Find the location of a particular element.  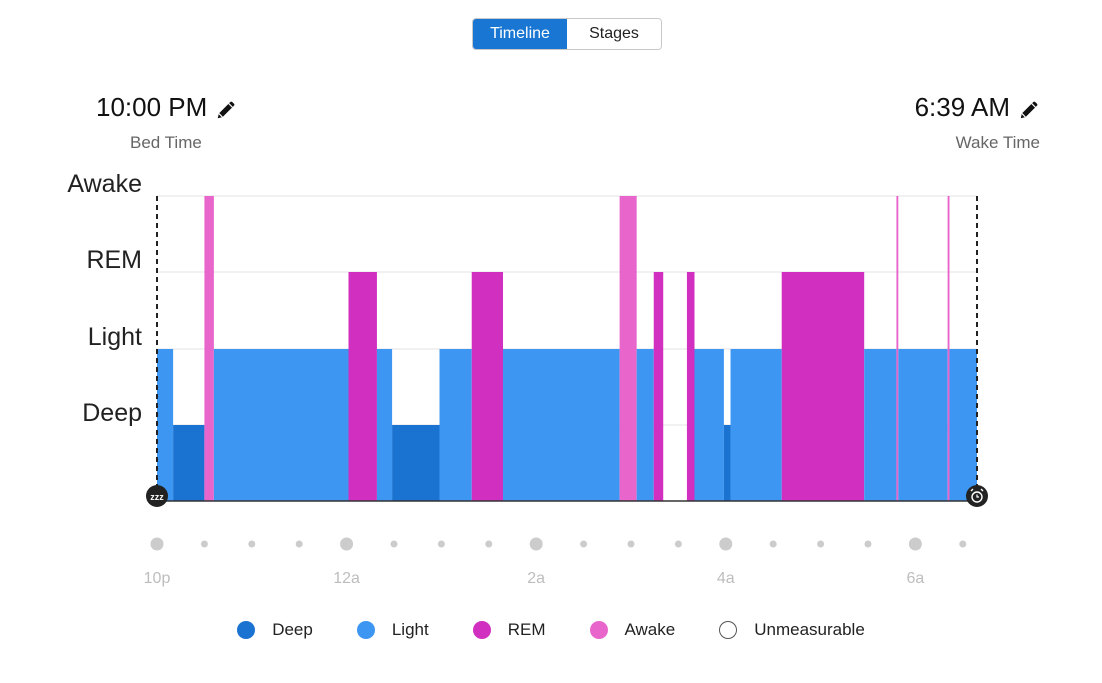

legend-dot-deep is located at coordinates (246, 630).